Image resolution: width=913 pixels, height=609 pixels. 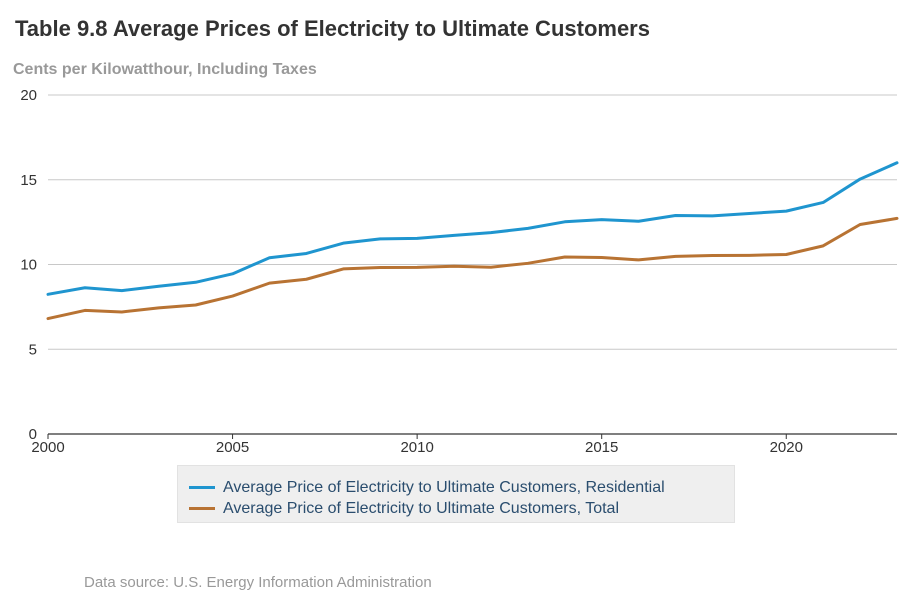 What do you see at coordinates (165, 69) in the screenshot?
I see `chart-subtitle: Cents per Kilowatthour, Including Taxes` at bounding box center [165, 69].